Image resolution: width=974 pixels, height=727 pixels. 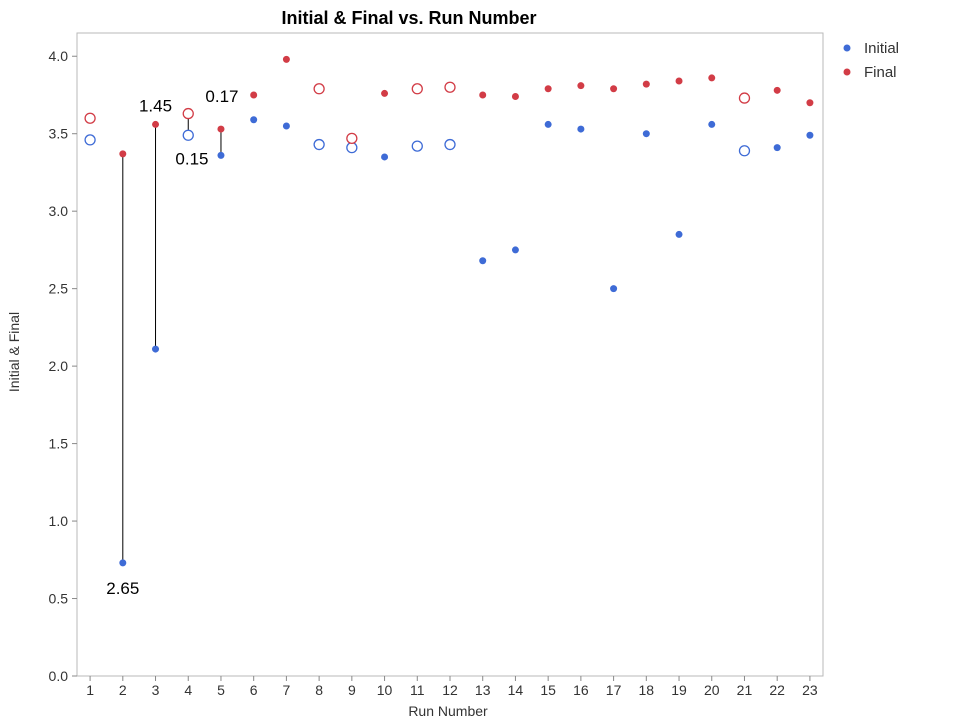 What do you see at coordinates (59, 676) in the screenshot?
I see `y-tick-label: 0.0` at bounding box center [59, 676].